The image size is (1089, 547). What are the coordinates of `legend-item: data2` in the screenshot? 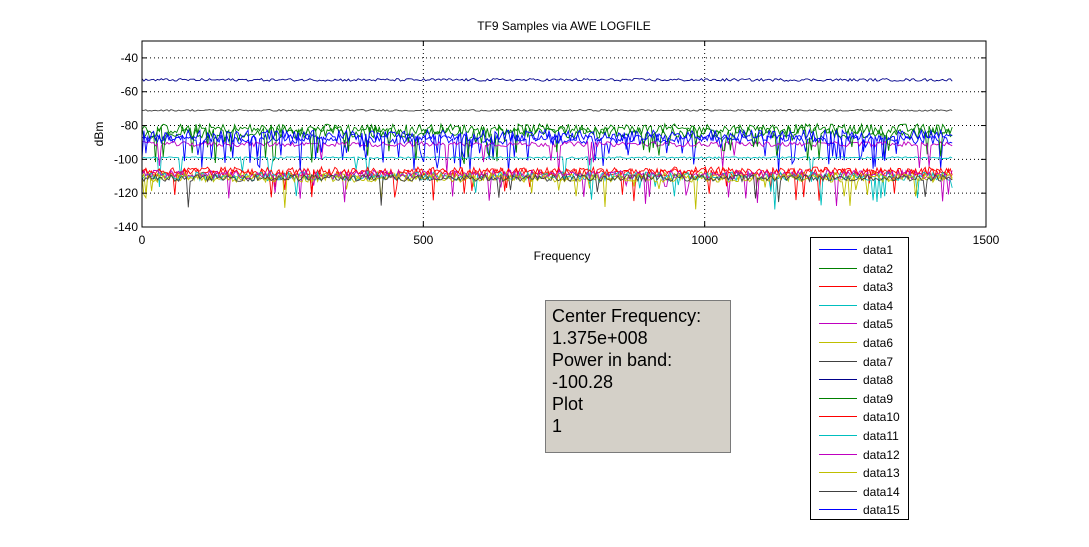 It's located at (859, 269).